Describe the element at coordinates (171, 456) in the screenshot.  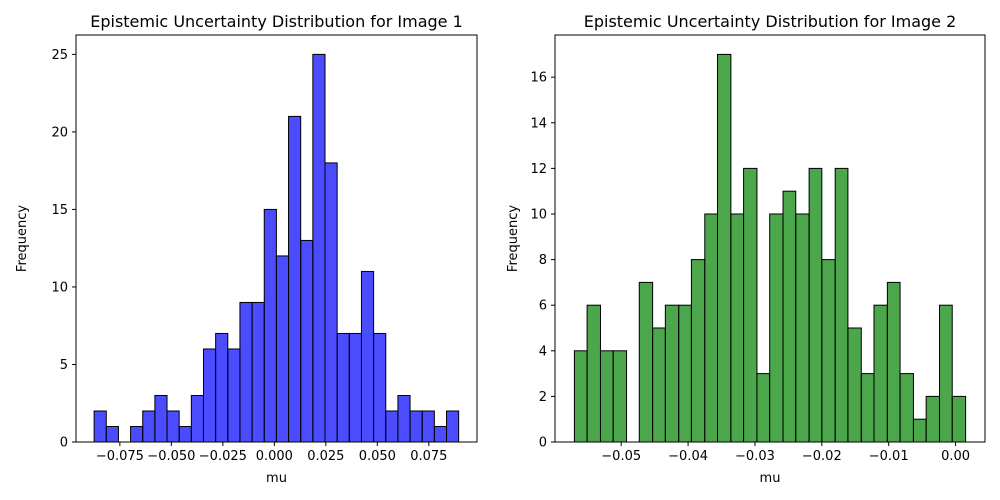
I see `x-tick-label: −0.050` at that location.